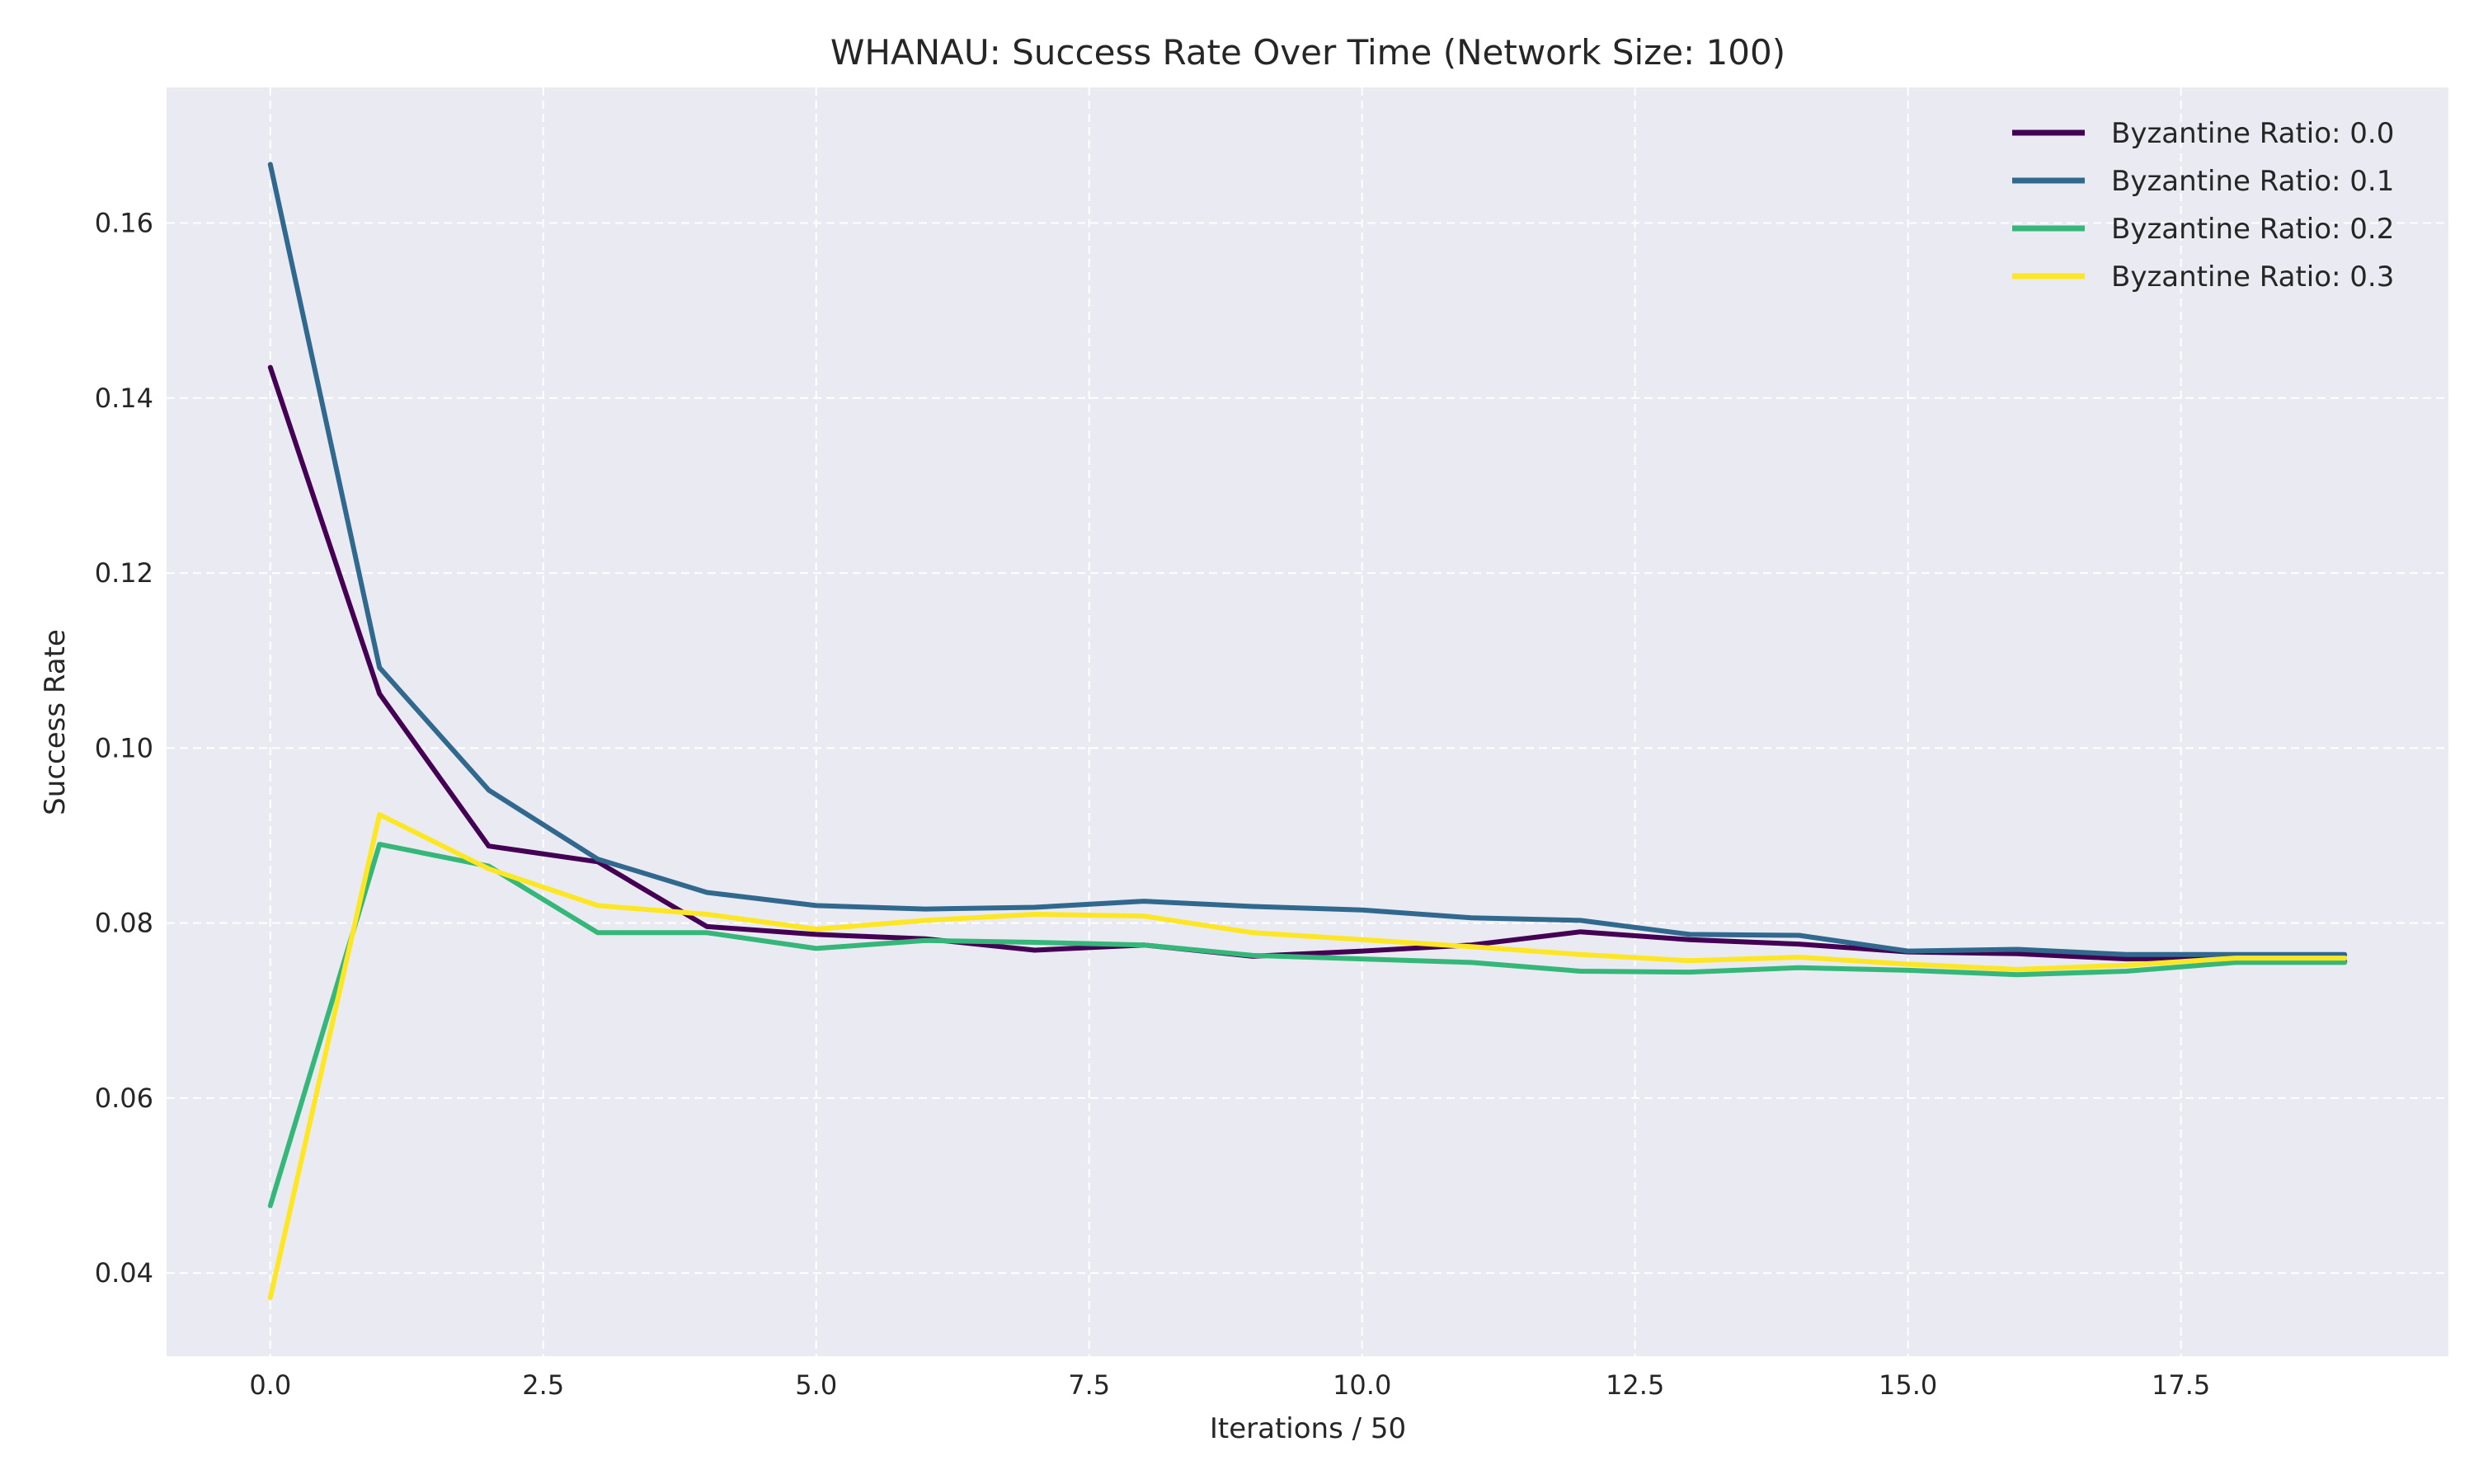 Image resolution: width=2474 pixels, height=1484 pixels. I want to click on x-tick-label: 15.0, so click(1908, 1385).